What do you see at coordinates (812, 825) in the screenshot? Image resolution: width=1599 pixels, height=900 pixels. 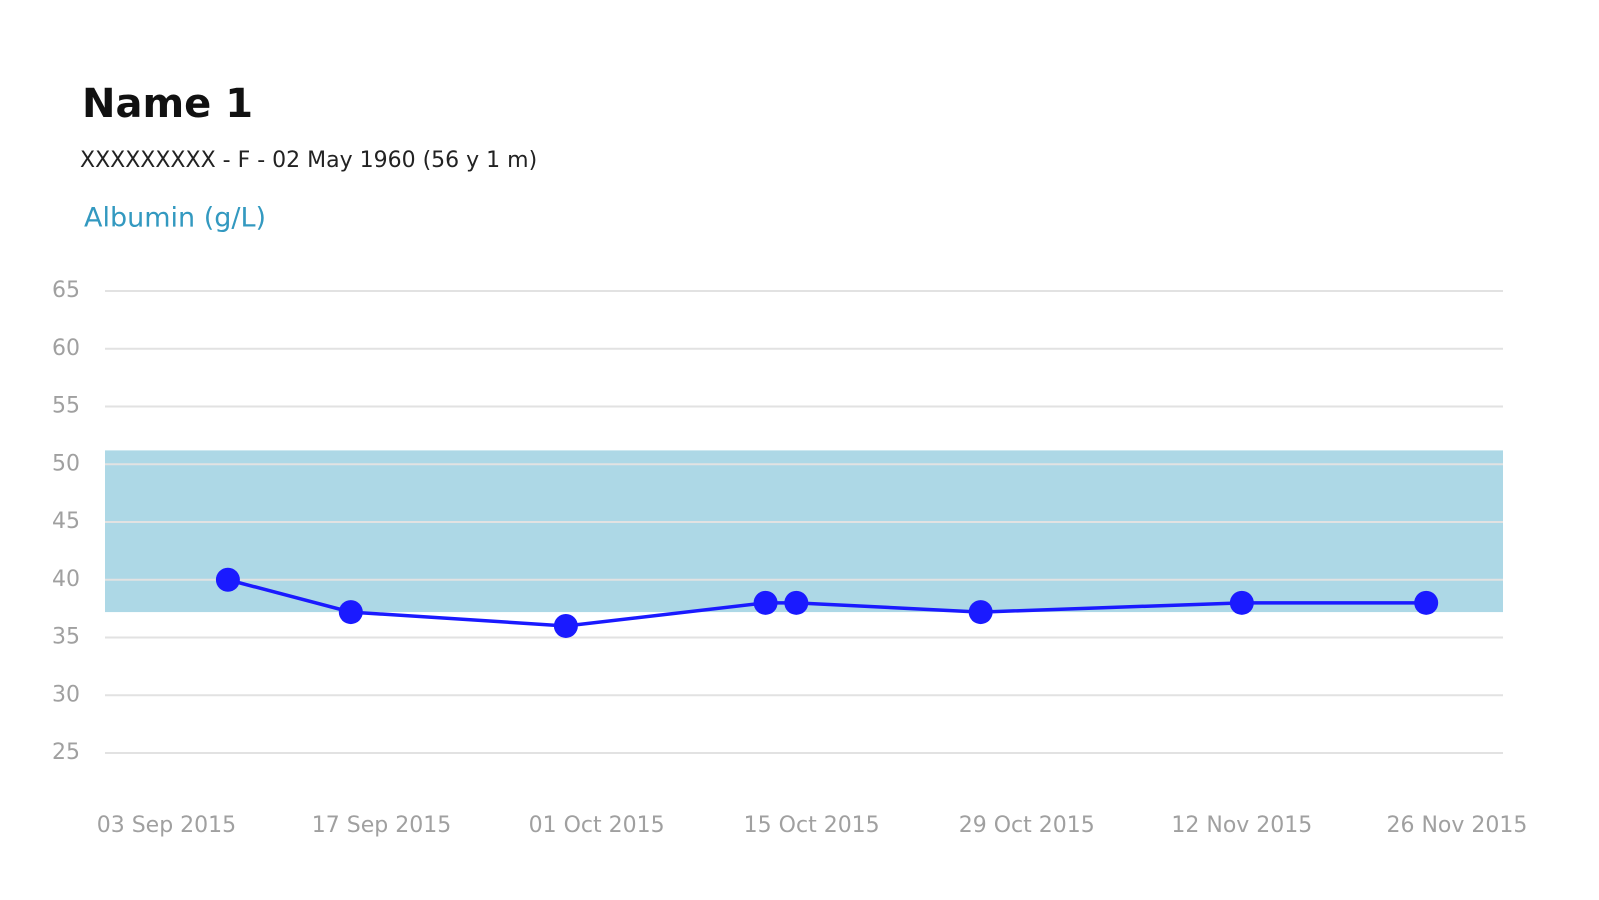 I see `x-tick-label: 15 Oct 2015` at bounding box center [812, 825].